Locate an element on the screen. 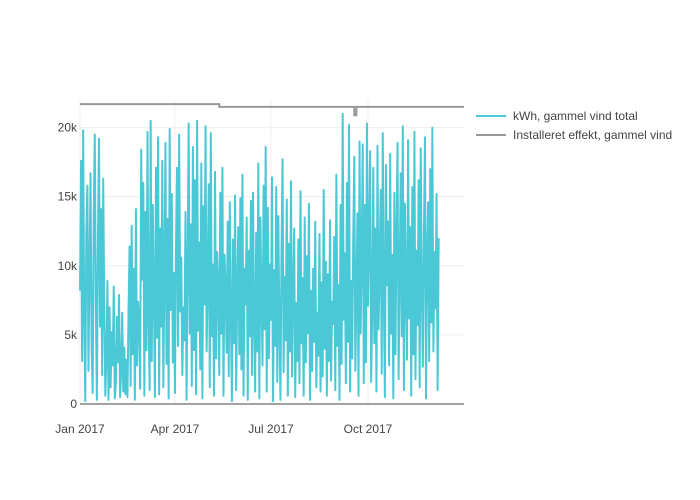 This screenshot has width=700, height=500. legend-swatch-installeret-effekt is located at coordinates (491, 134).